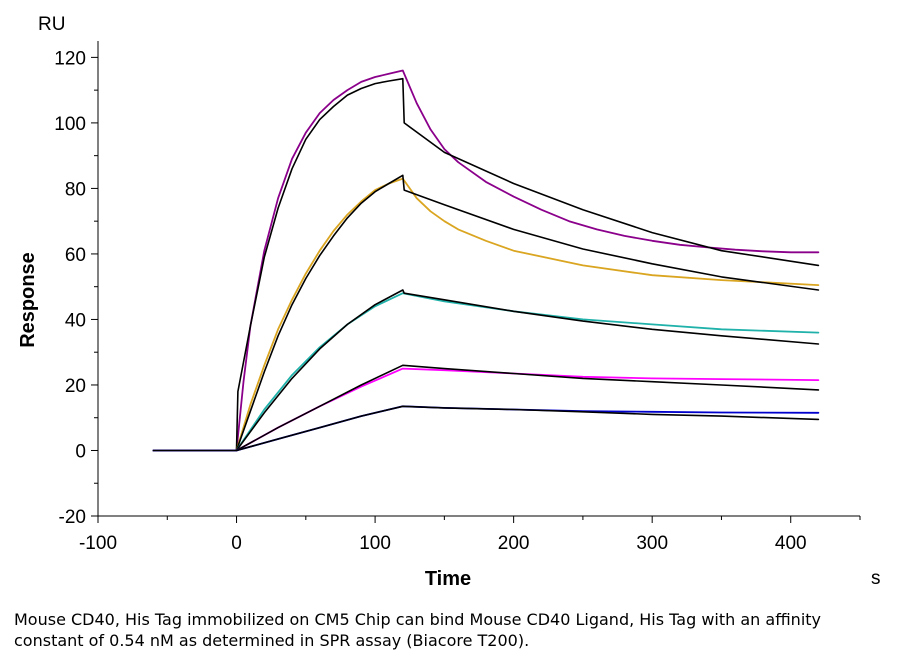 The height and width of the screenshot is (664, 900). I want to click on y-axis-unit: RU, so click(51, 24).